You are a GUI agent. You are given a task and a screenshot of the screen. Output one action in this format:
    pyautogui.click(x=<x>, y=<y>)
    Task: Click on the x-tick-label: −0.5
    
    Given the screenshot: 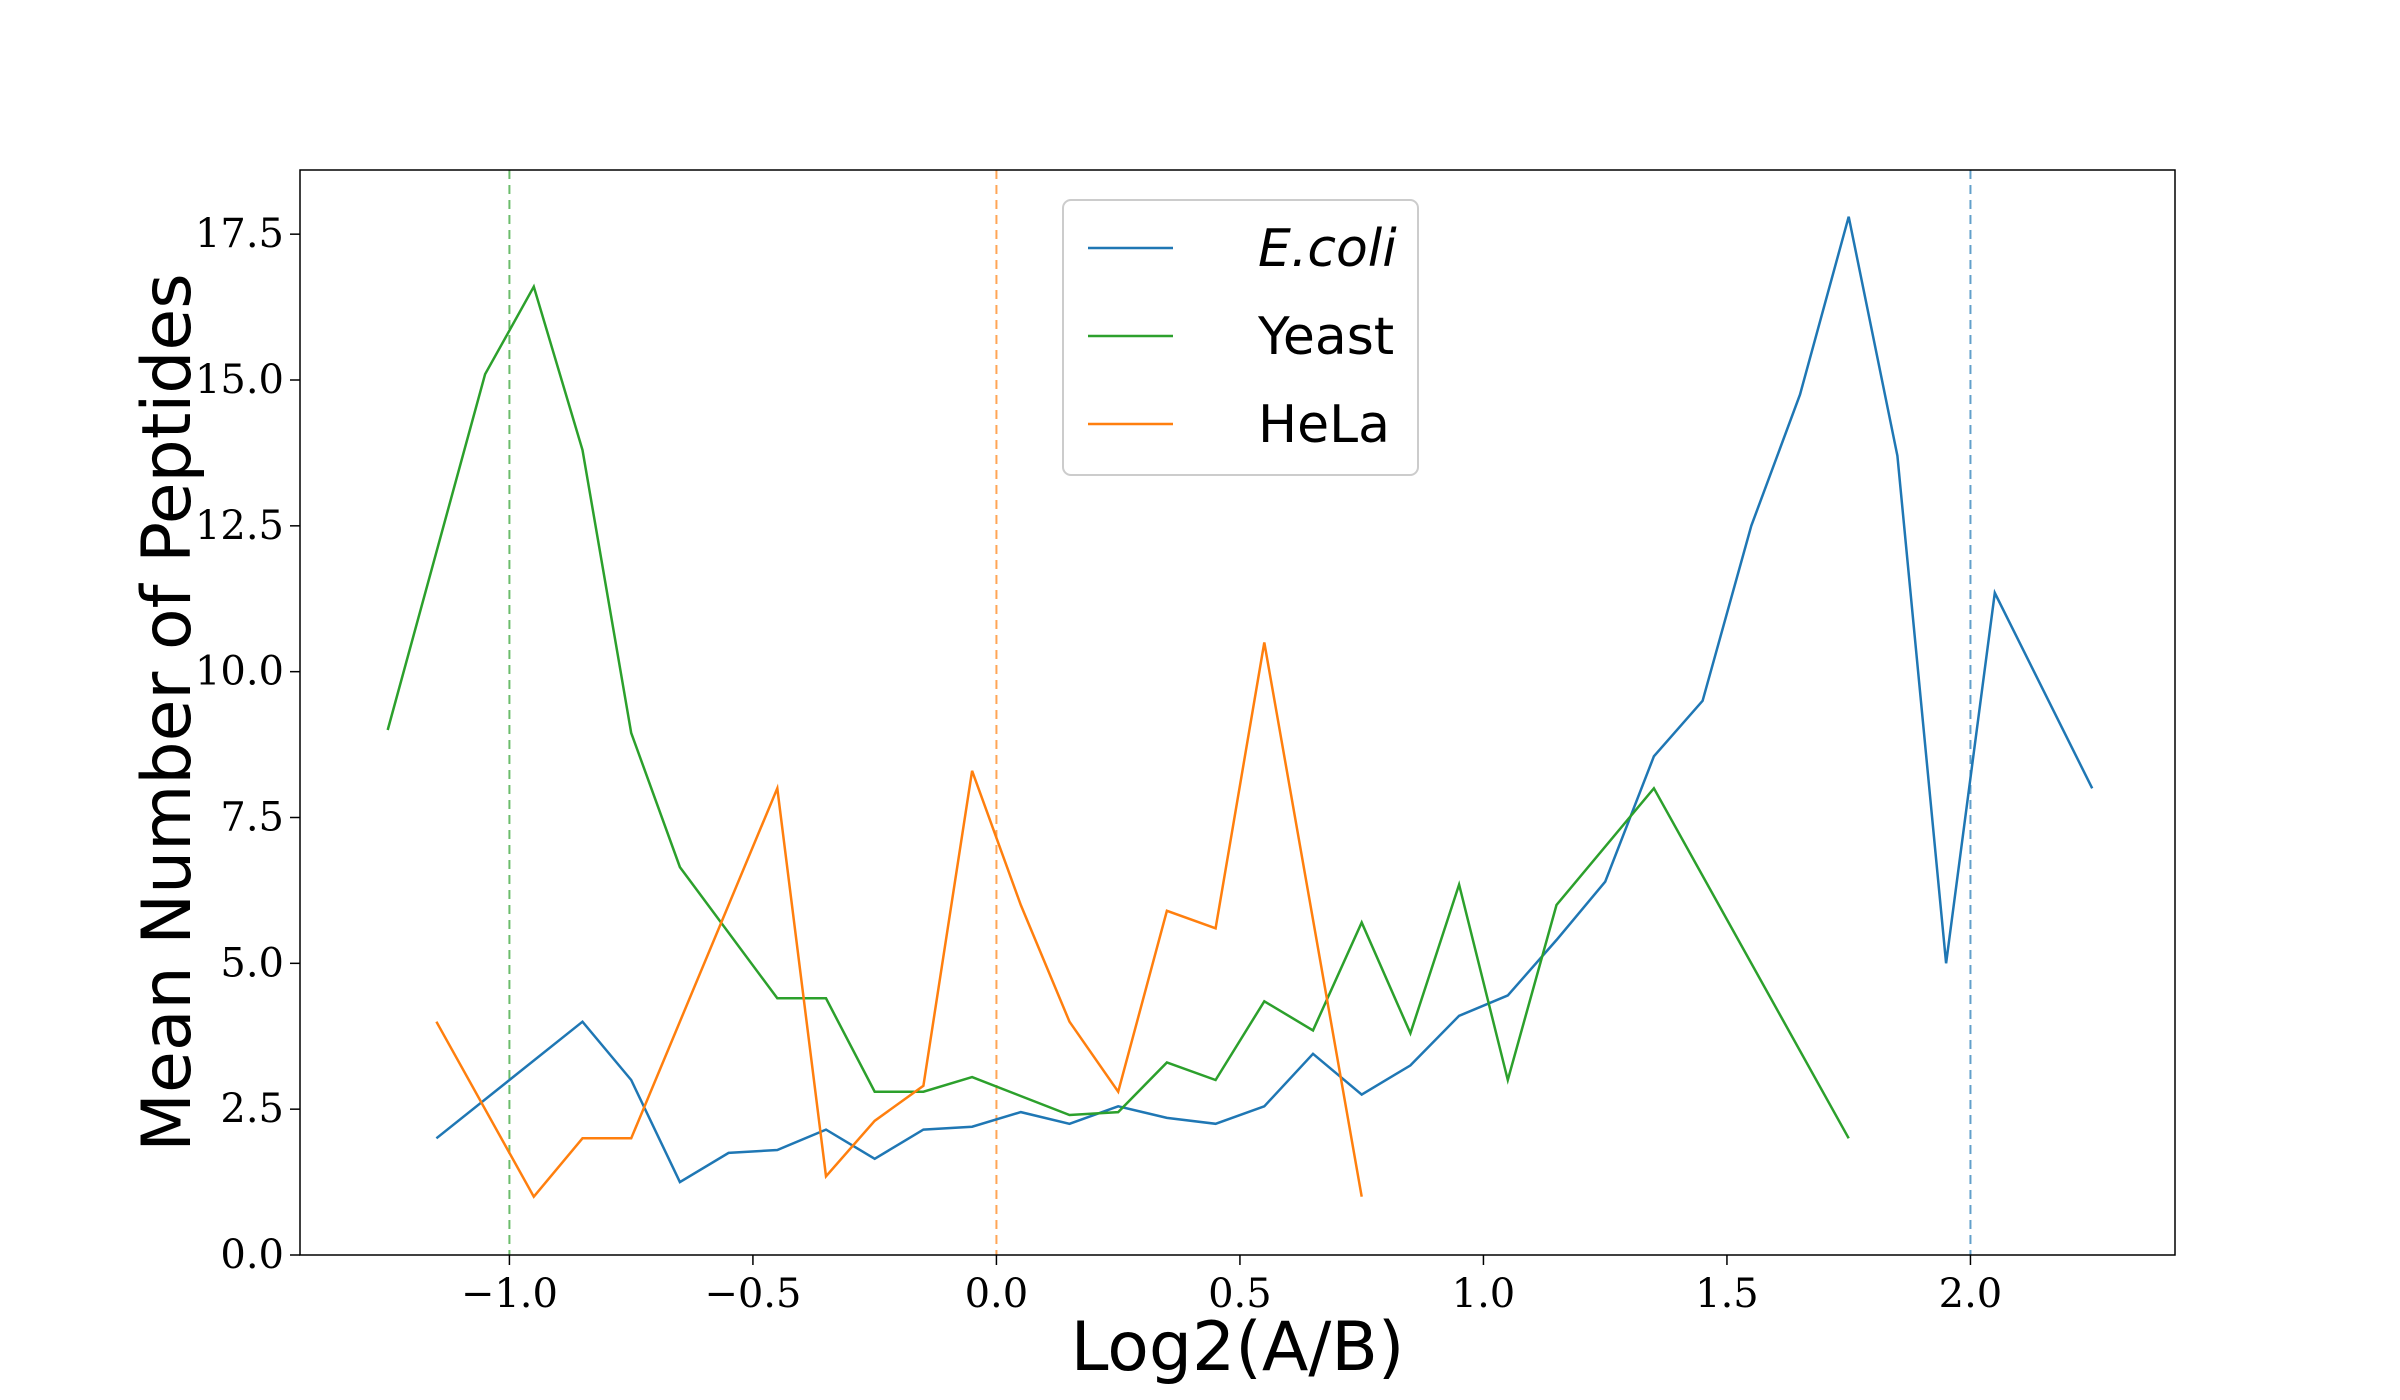 What is the action you would take?
    pyautogui.click(x=752, y=1294)
    